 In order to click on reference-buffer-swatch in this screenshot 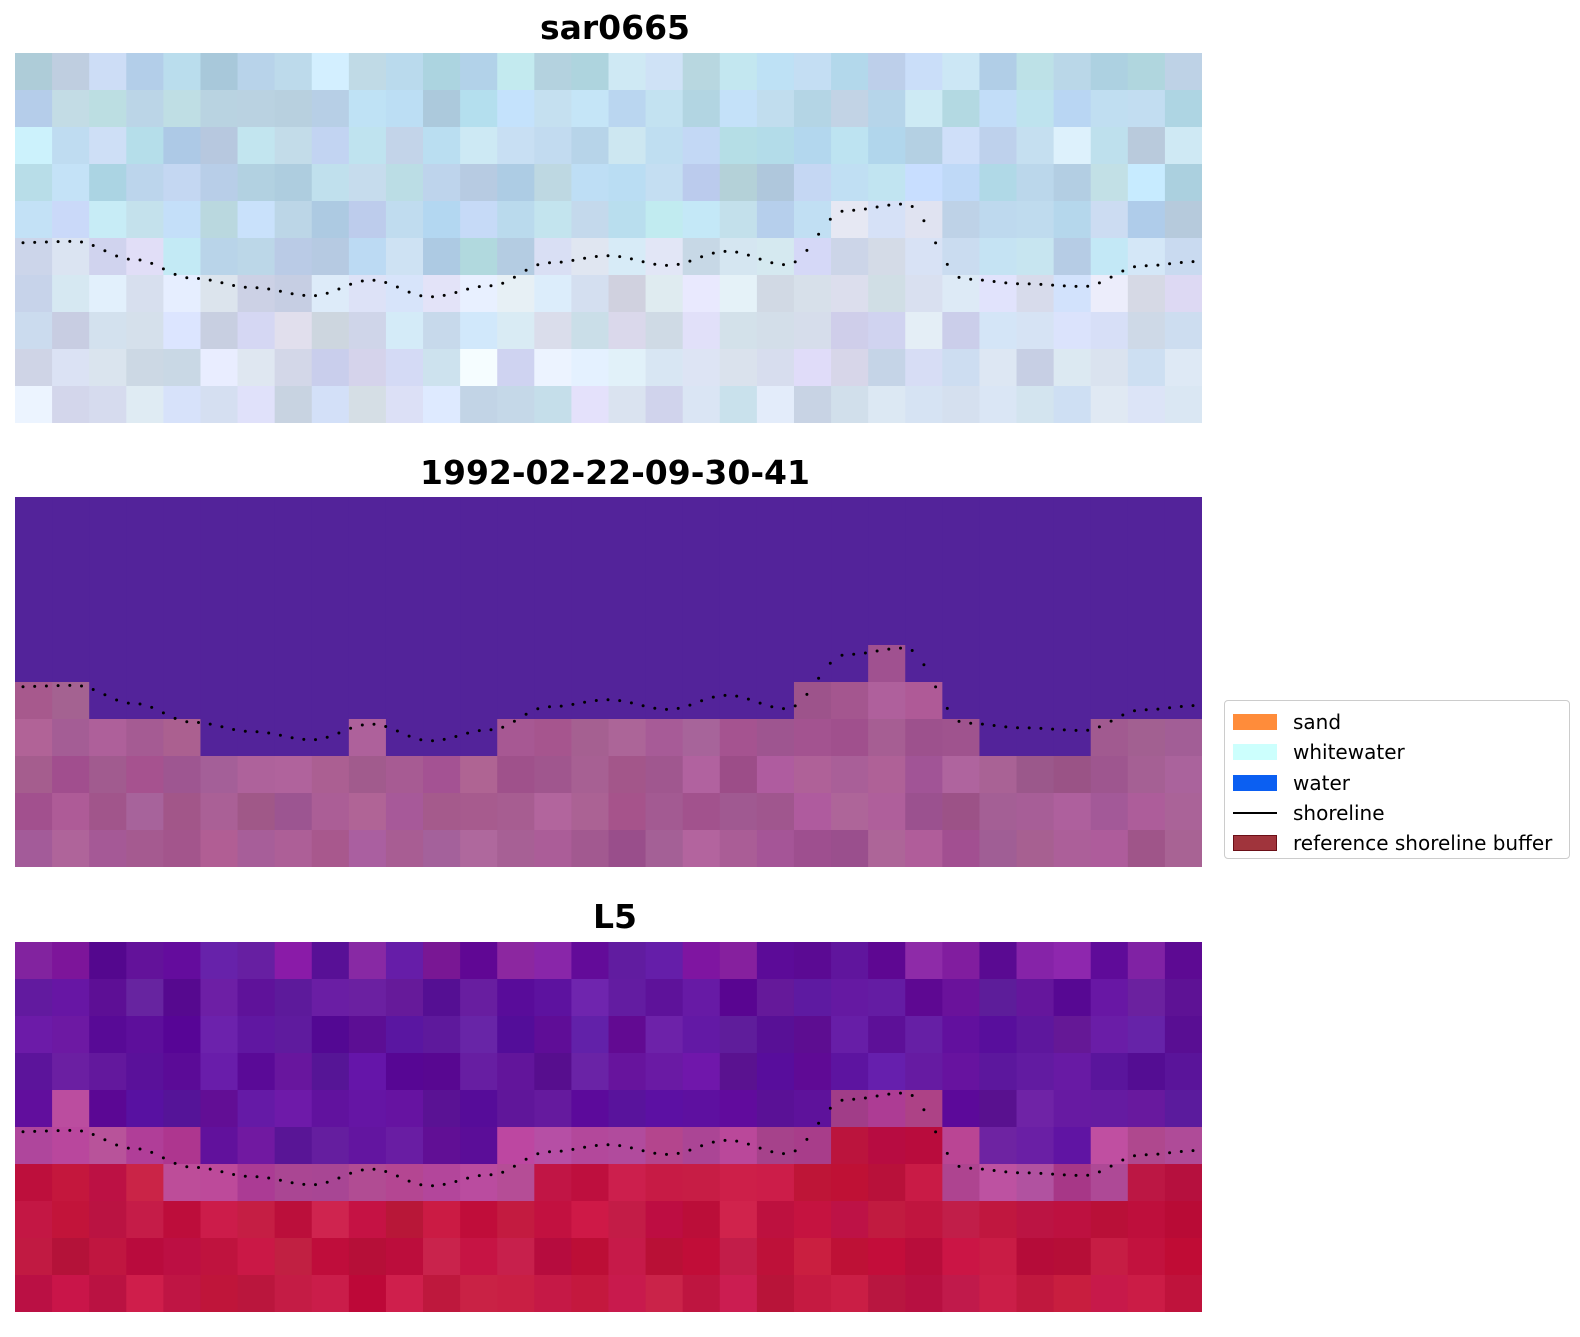, I will do `click(1255, 843)`.